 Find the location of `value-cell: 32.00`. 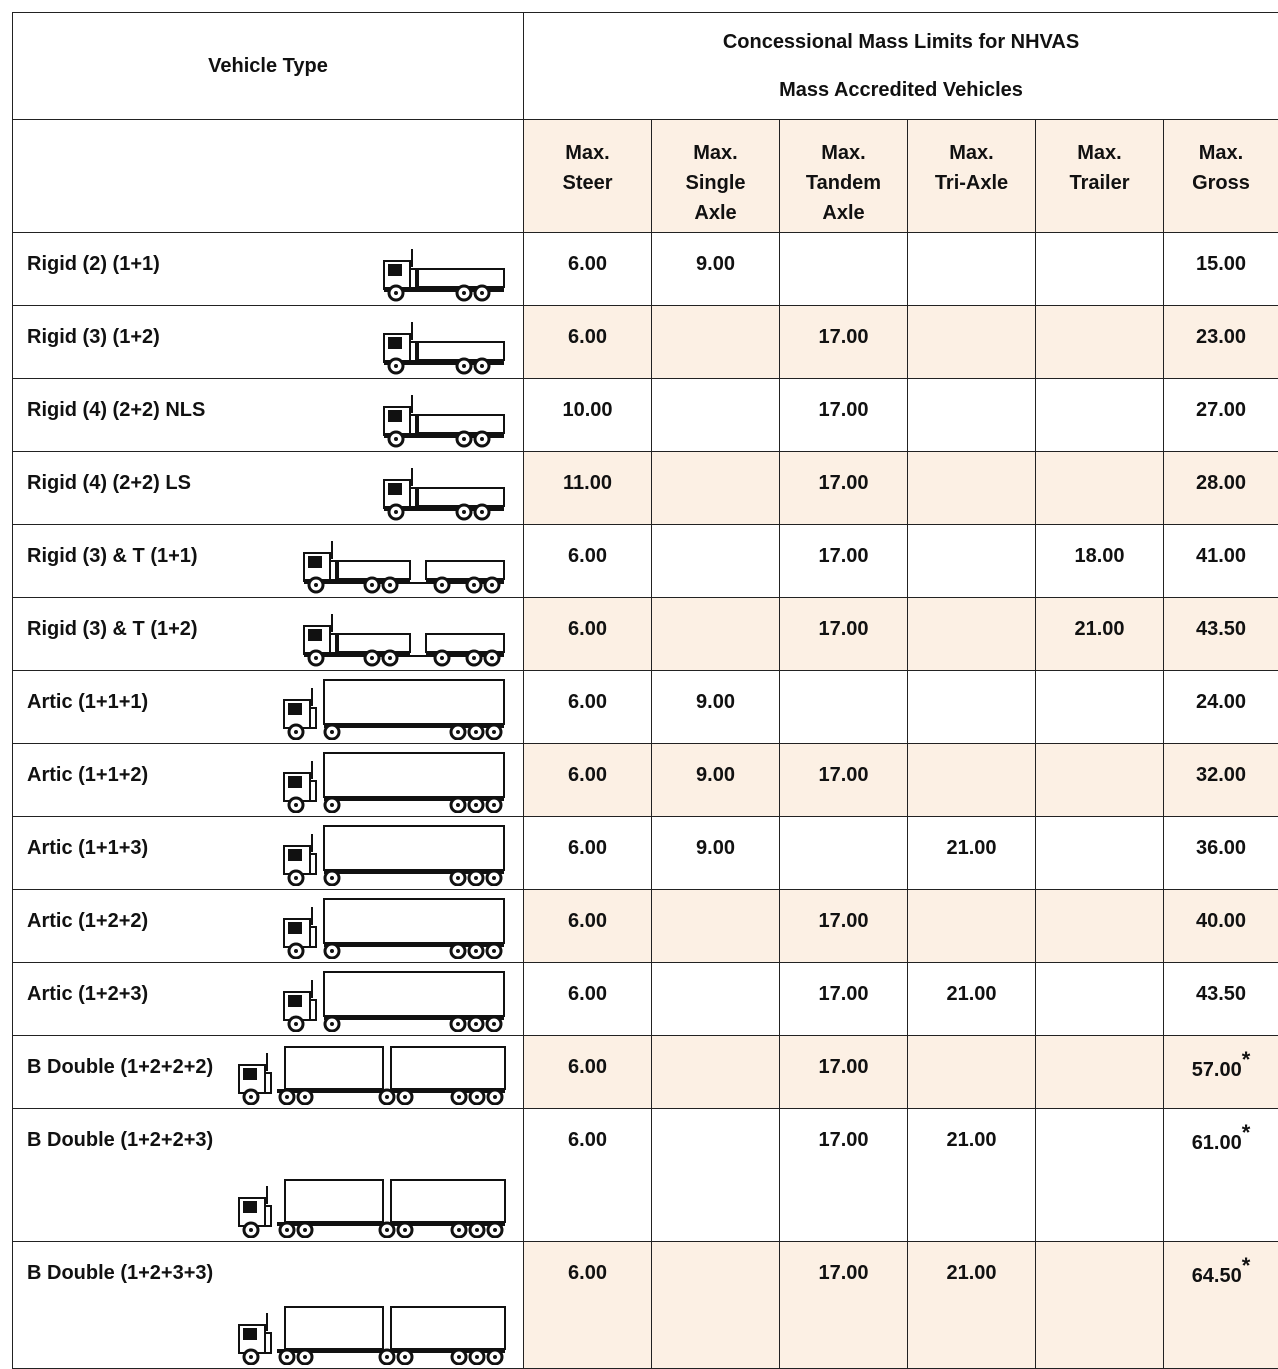

value-cell: 32.00 is located at coordinates (1220, 780).